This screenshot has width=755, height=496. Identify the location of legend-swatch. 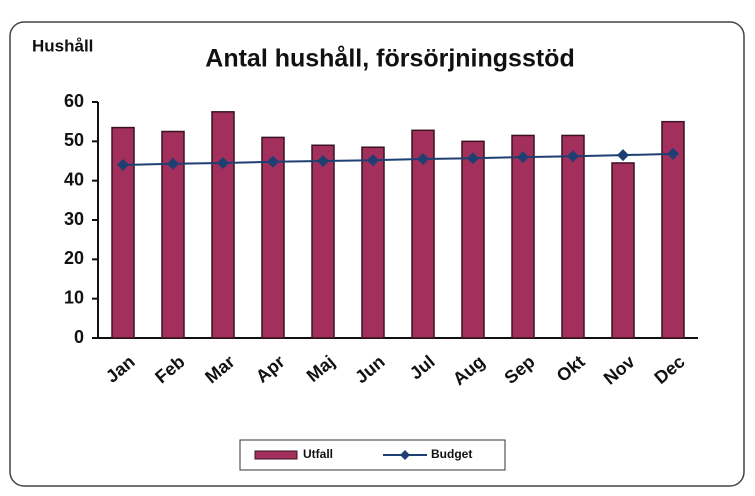
(276, 455).